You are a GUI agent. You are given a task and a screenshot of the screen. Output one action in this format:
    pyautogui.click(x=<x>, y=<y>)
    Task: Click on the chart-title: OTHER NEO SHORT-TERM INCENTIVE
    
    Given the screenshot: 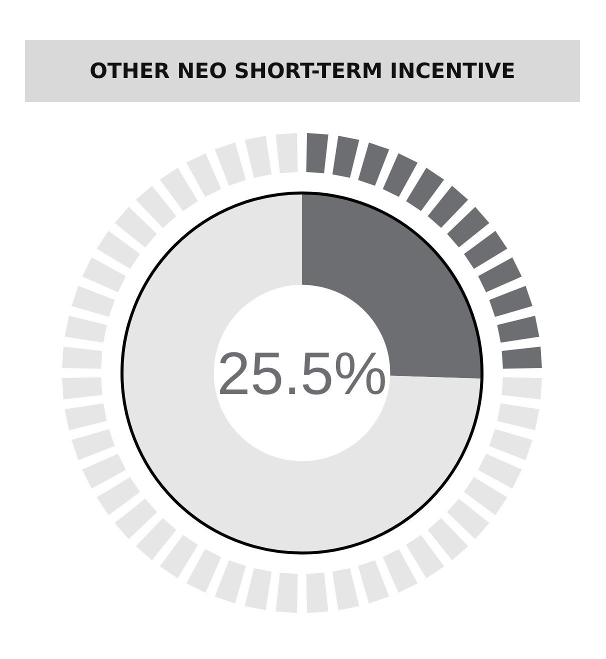 What is the action you would take?
    pyautogui.click(x=303, y=71)
    